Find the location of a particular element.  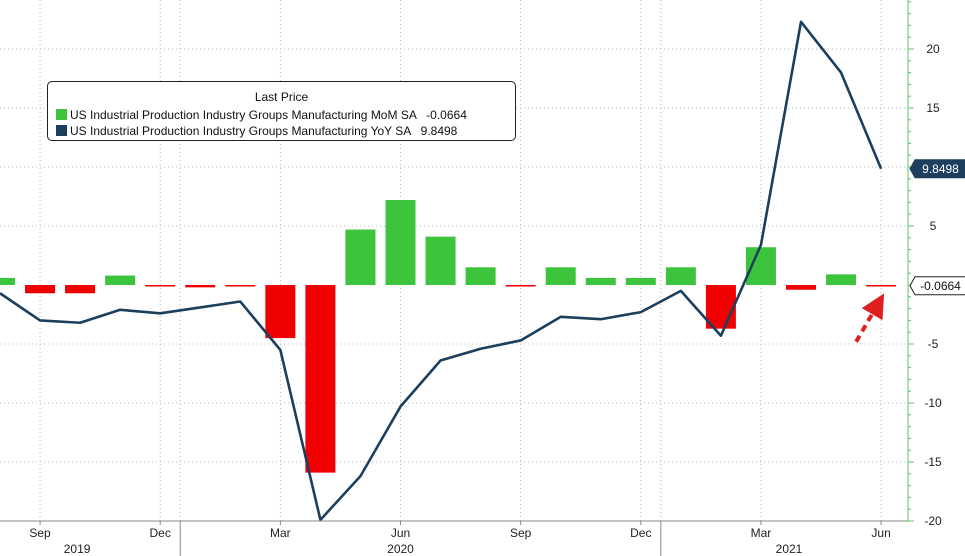

y-tick-label: 5 is located at coordinates (933, 226).